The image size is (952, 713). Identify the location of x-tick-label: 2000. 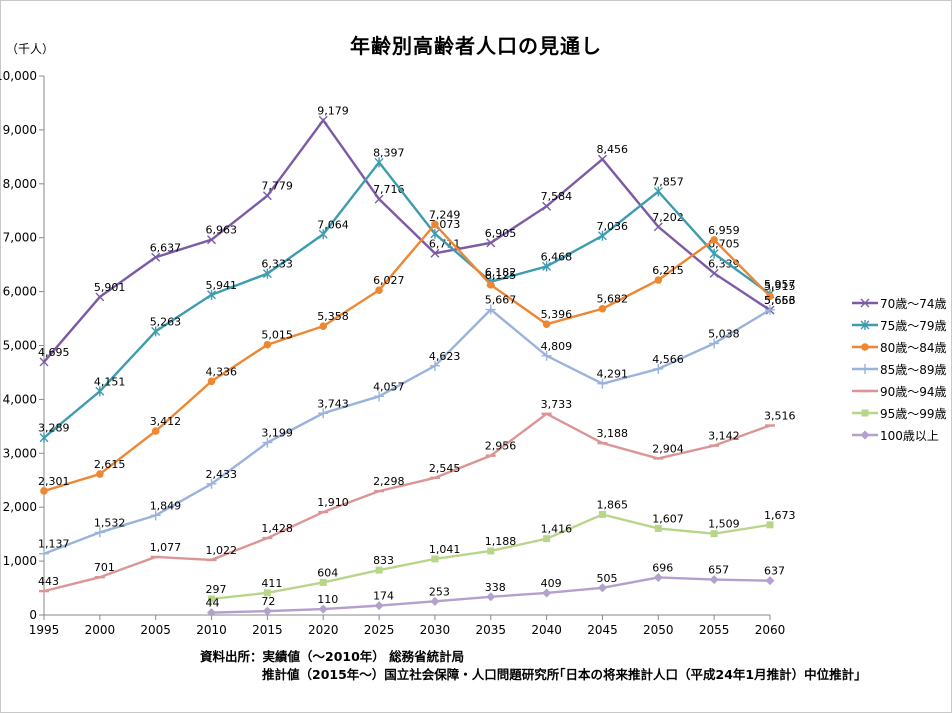
(100, 630).